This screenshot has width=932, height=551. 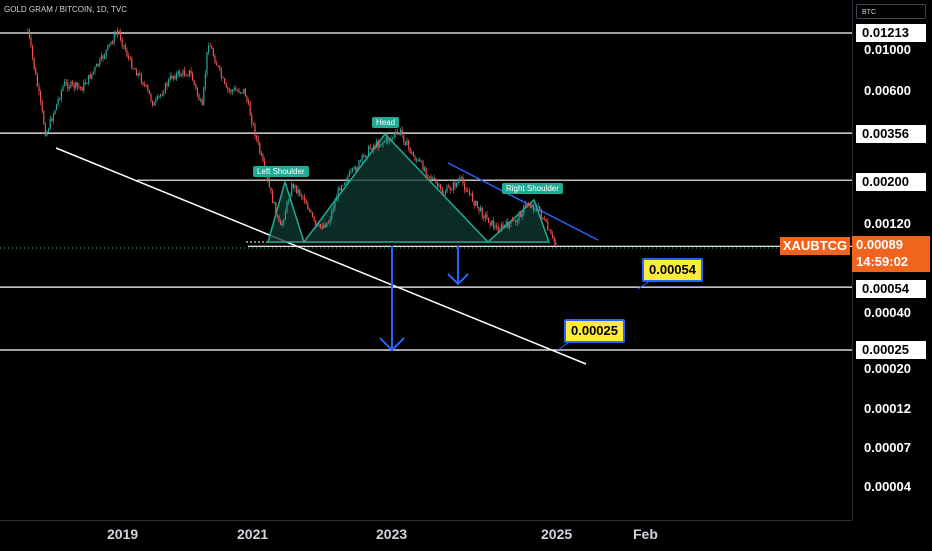 What do you see at coordinates (891, 11) in the screenshot?
I see `currency-selector: BTC` at bounding box center [891, 11].